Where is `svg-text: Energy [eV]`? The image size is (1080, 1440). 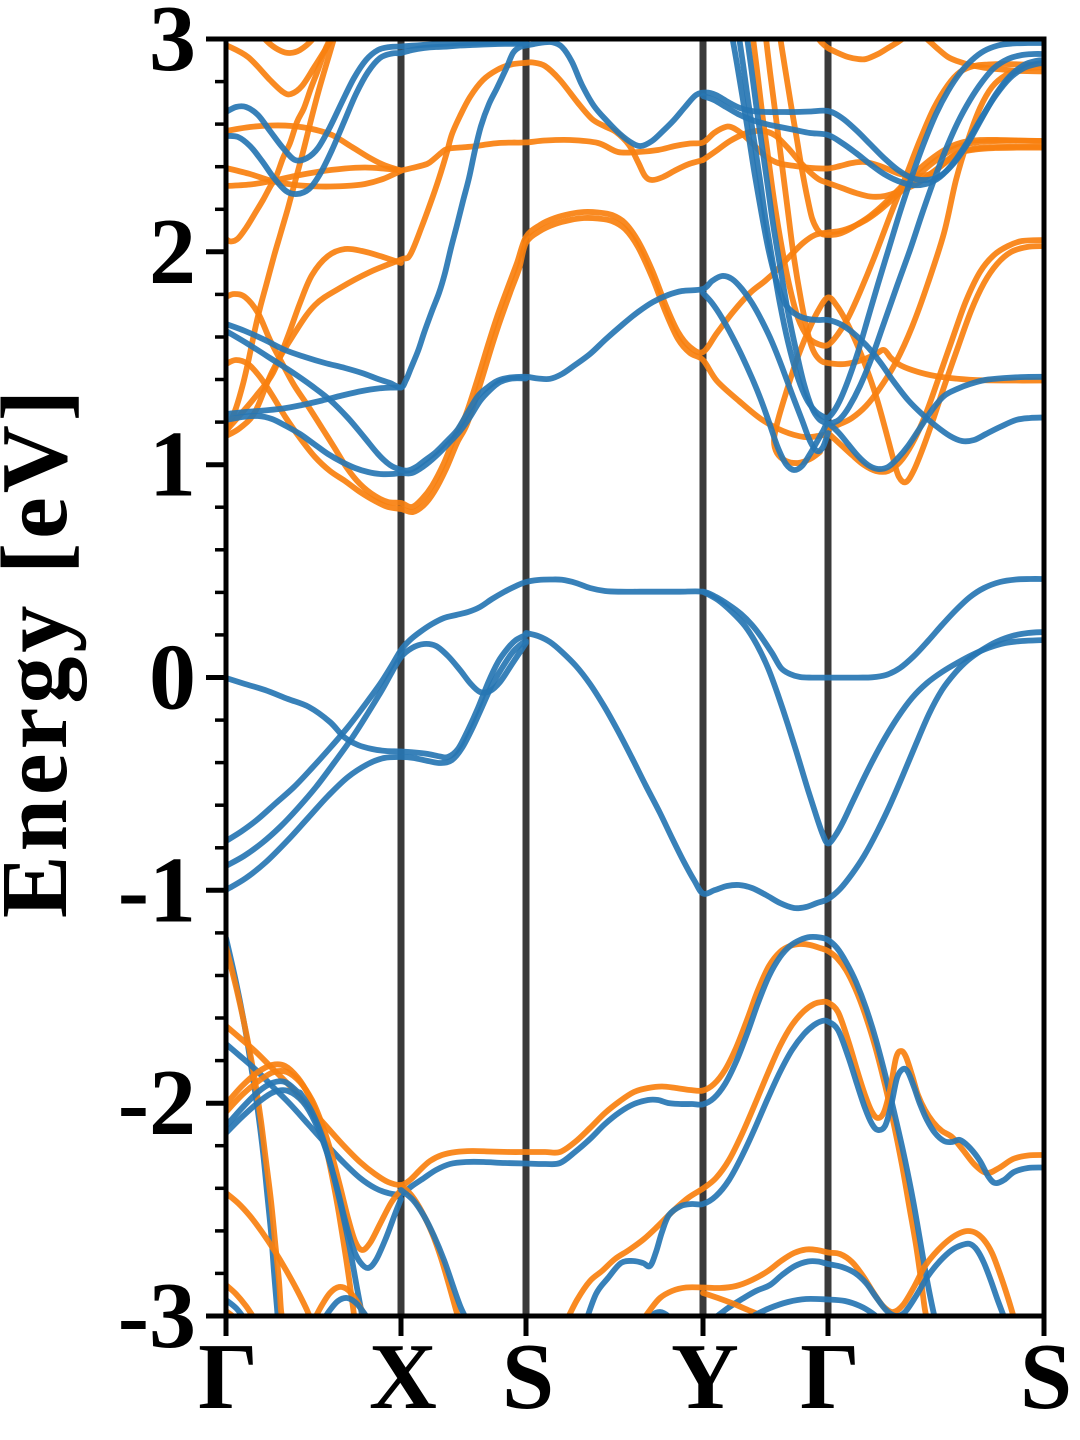
svg-text: Energy [eV] is located at coordinates (43, 652).